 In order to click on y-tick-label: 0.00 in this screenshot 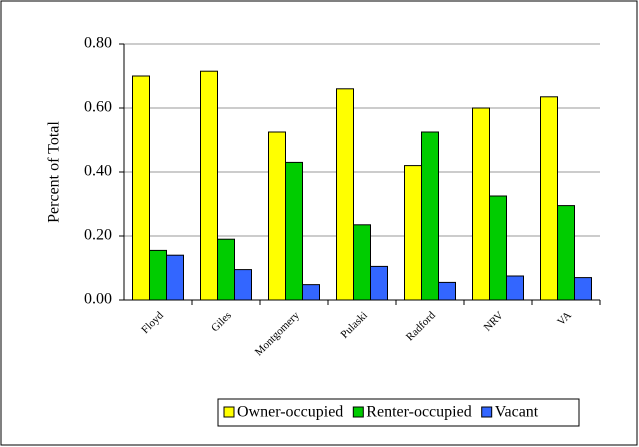, I will do `click(98, 299)`.